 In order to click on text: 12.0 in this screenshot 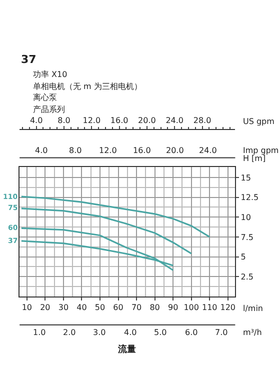, I will do `click(108, 150)`.